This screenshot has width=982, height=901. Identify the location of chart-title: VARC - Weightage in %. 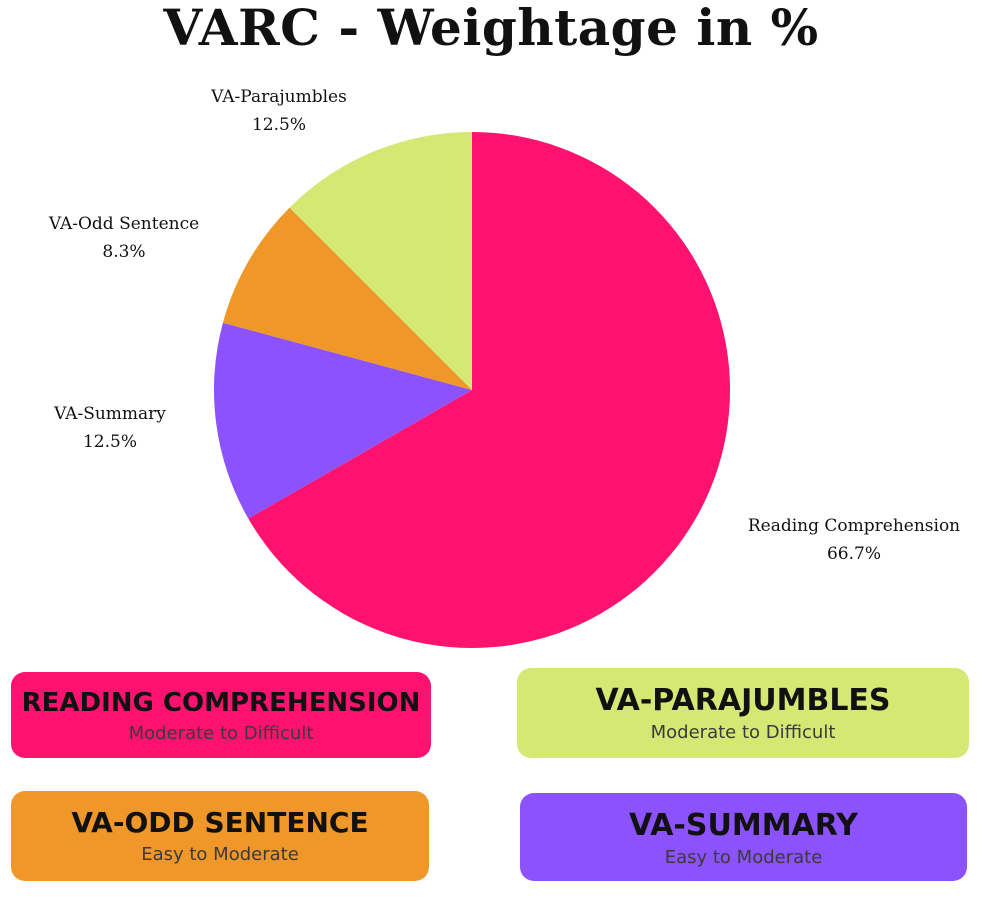
(491, 28).